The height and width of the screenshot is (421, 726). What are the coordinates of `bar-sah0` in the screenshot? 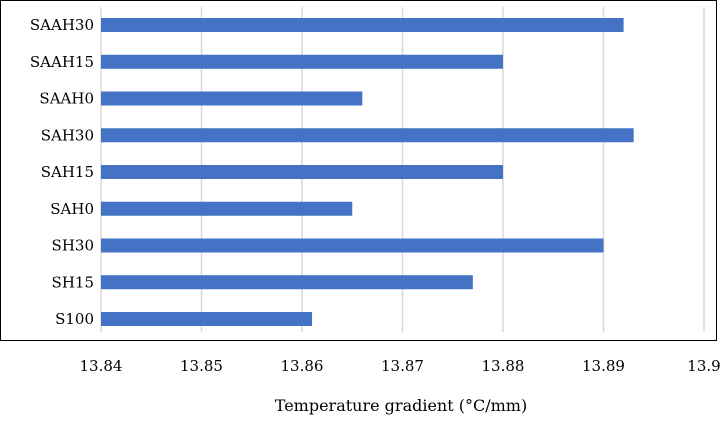 It's located at (227, 208).